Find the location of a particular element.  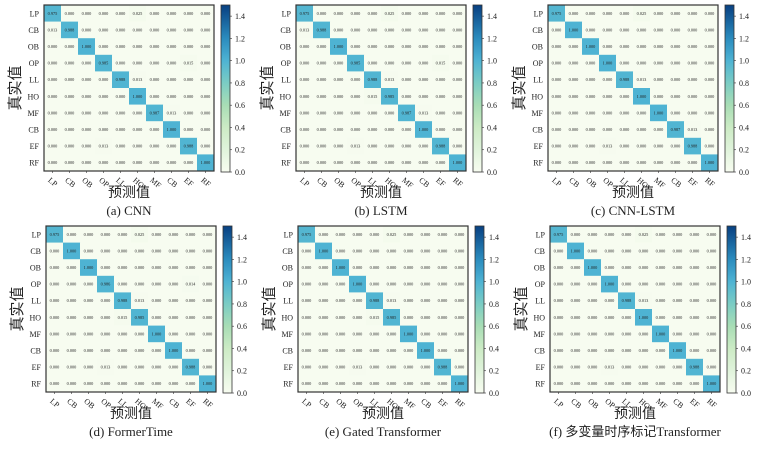

y-tick-label: MF is located at coordinates (35, 334).